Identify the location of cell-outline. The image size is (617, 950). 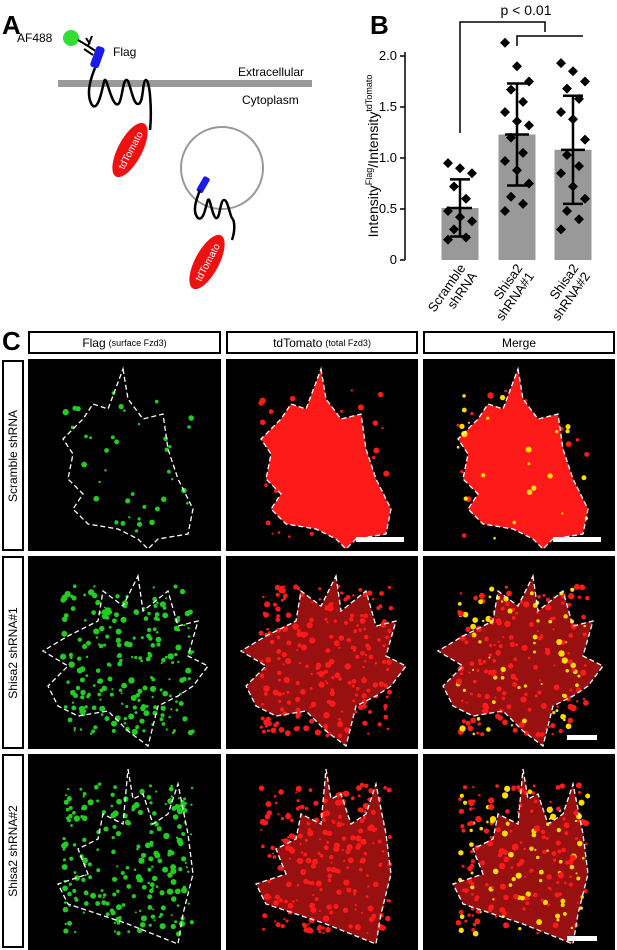
(520, 856).